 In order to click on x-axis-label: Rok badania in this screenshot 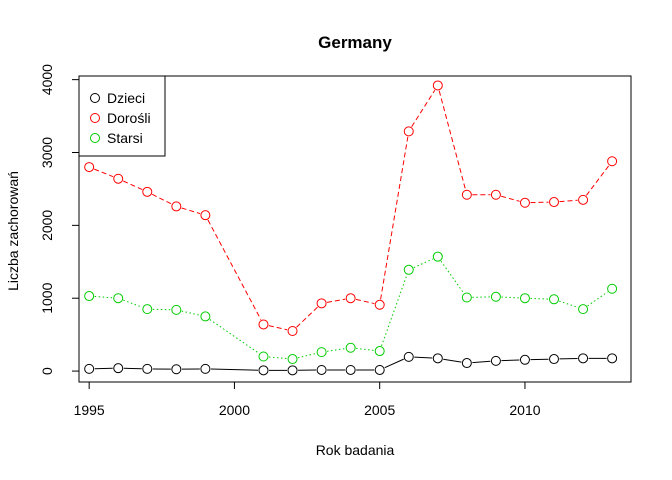, I will do `click(355, 450)`.